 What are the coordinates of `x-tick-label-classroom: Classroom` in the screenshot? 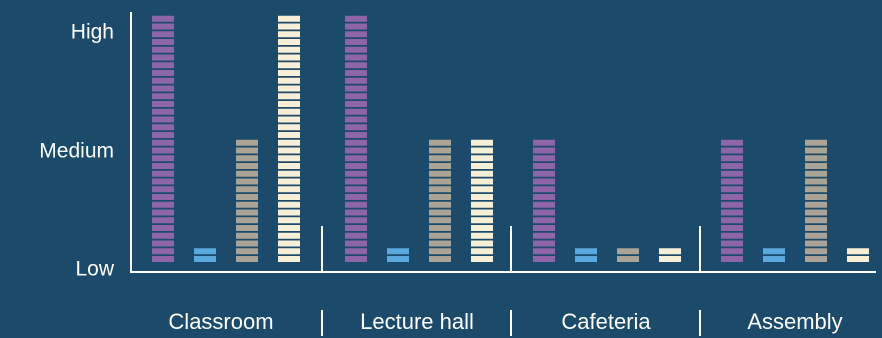 It's located at (220, 321).